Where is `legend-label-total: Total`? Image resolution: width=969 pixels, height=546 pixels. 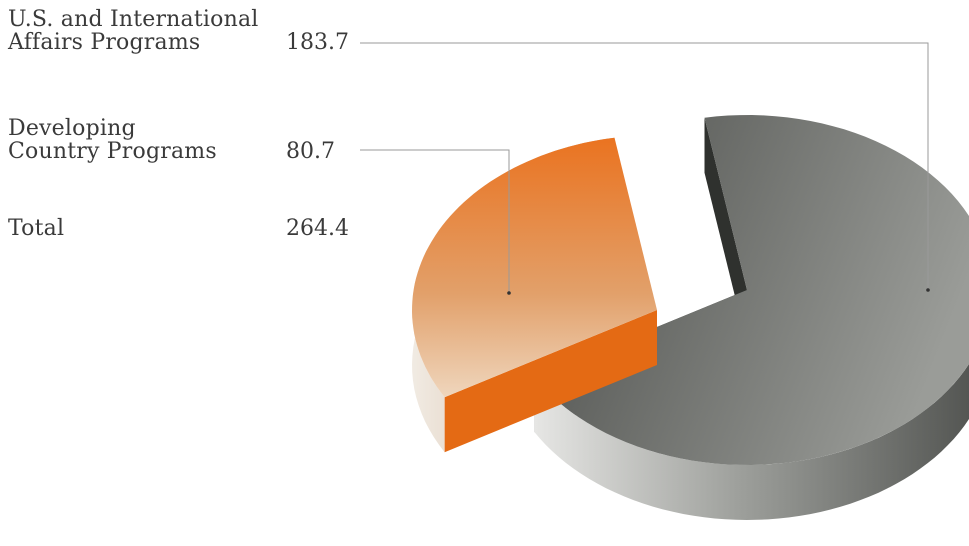 legend-label-total: Total is located at coordinates (36, 228).